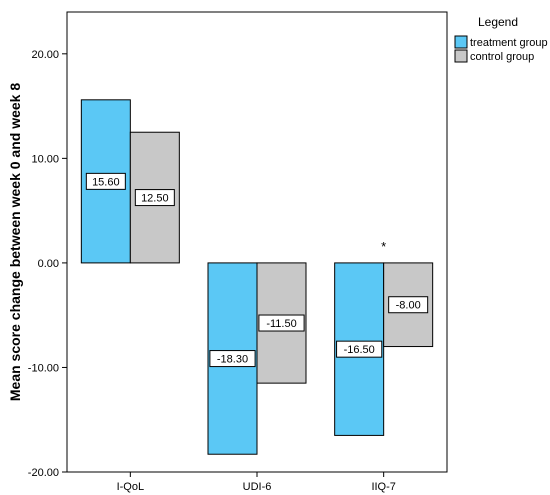  What do you see at coordinates (461, 56) in the screenshot?
I see `legend-swatch-control` at bounding box center [461, 56].